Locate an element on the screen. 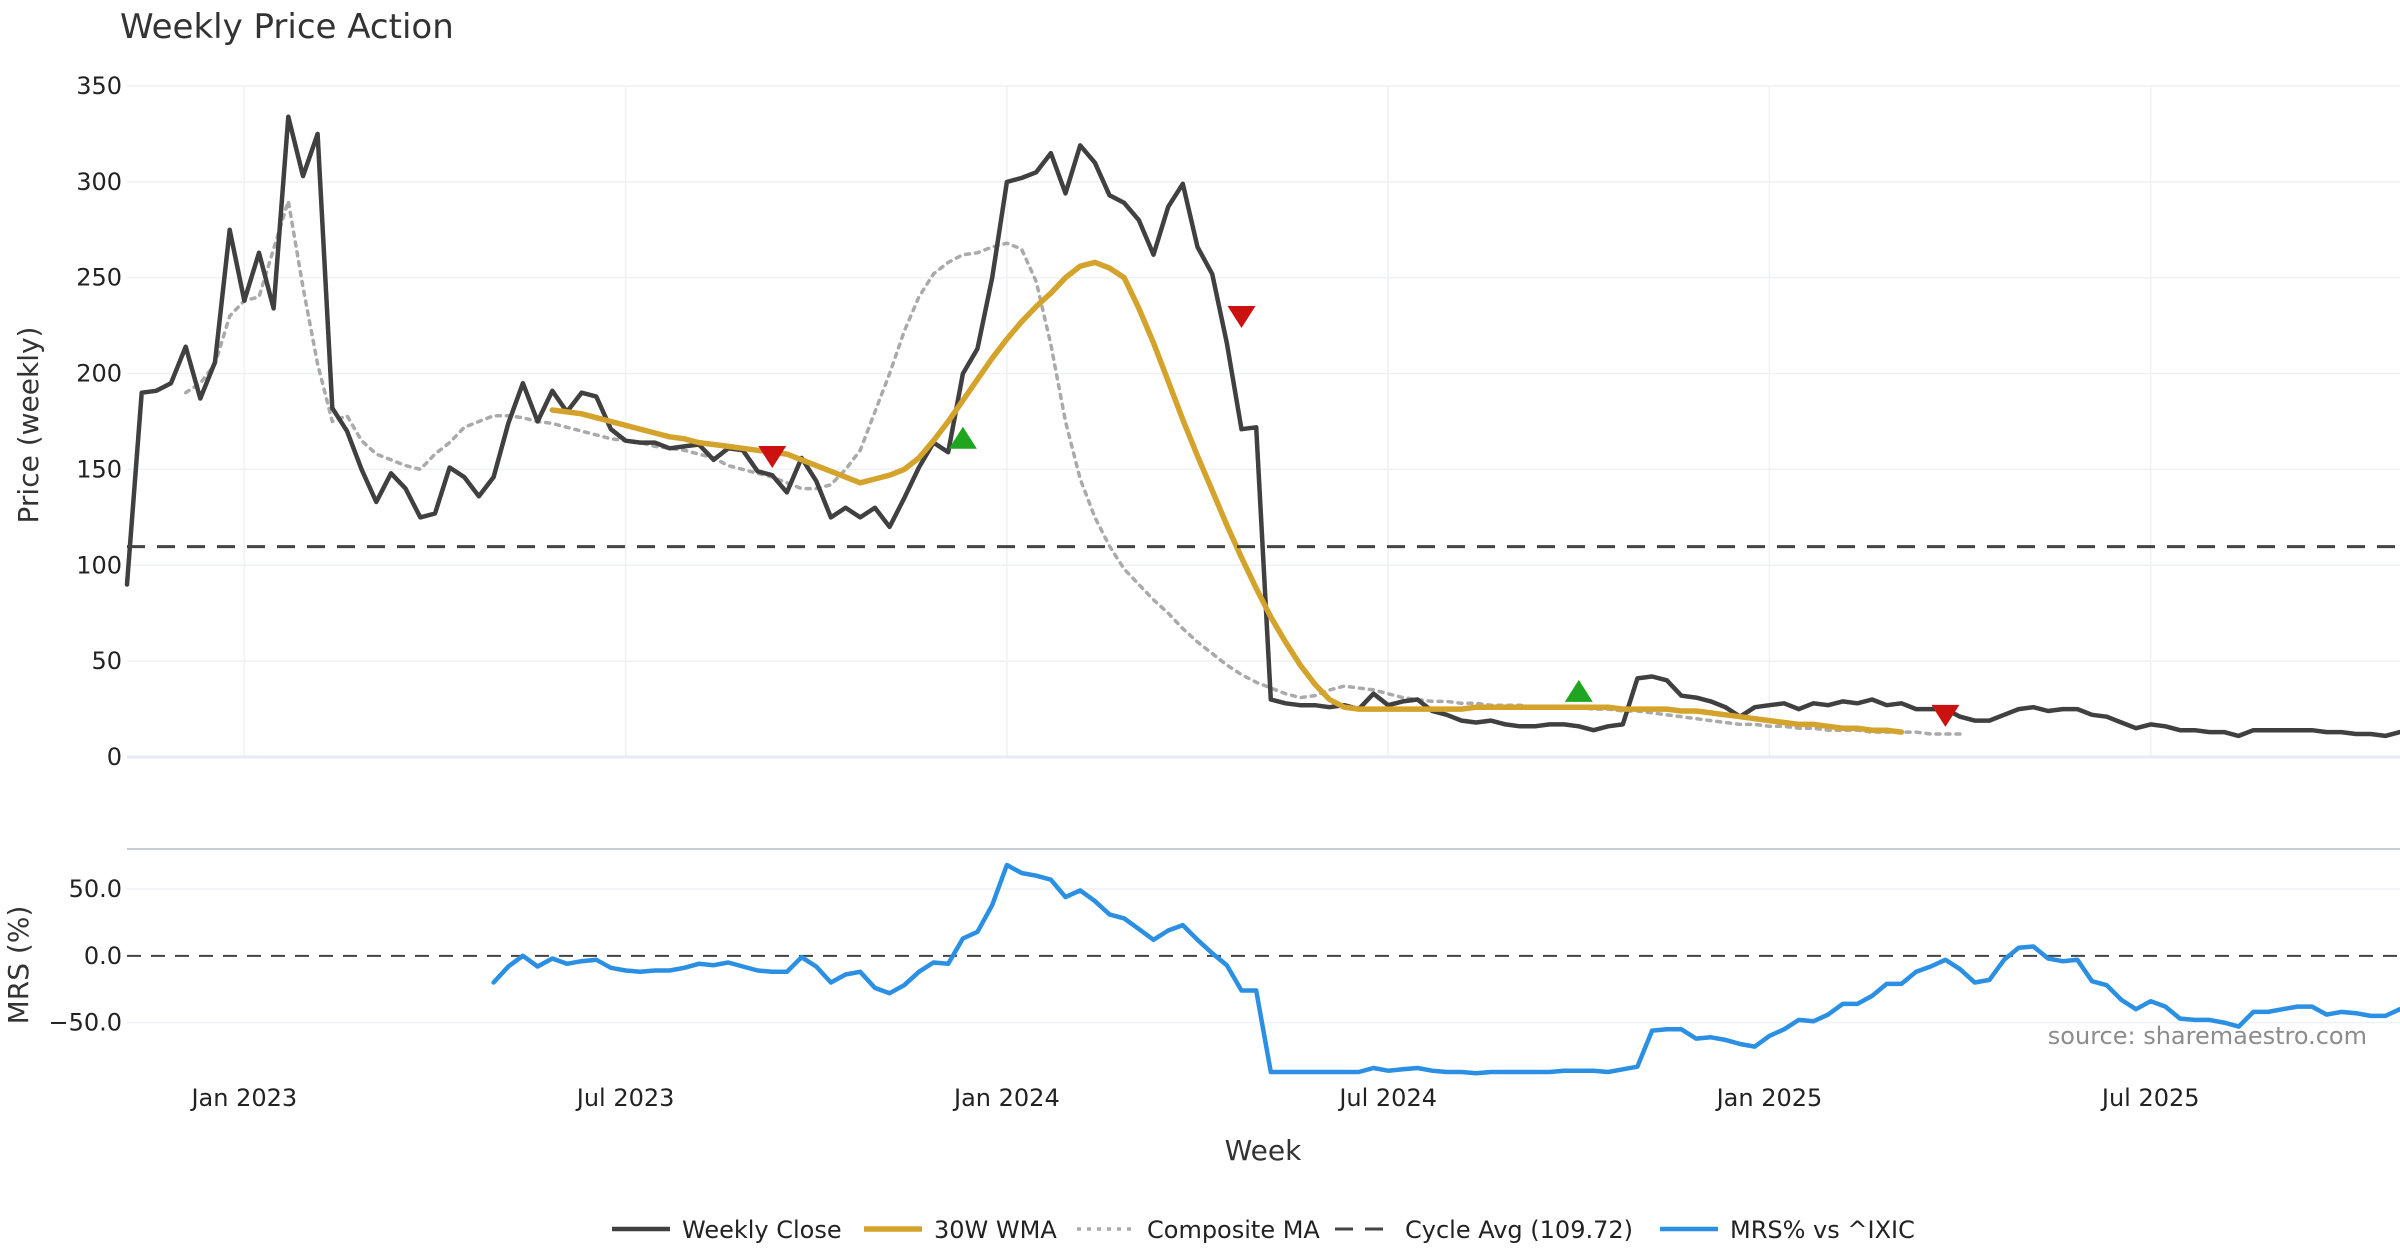 This screenshot has height=1260, width=2400. source-annotation: source: sharemaestro.com is located at coordinates (2207, 1036).